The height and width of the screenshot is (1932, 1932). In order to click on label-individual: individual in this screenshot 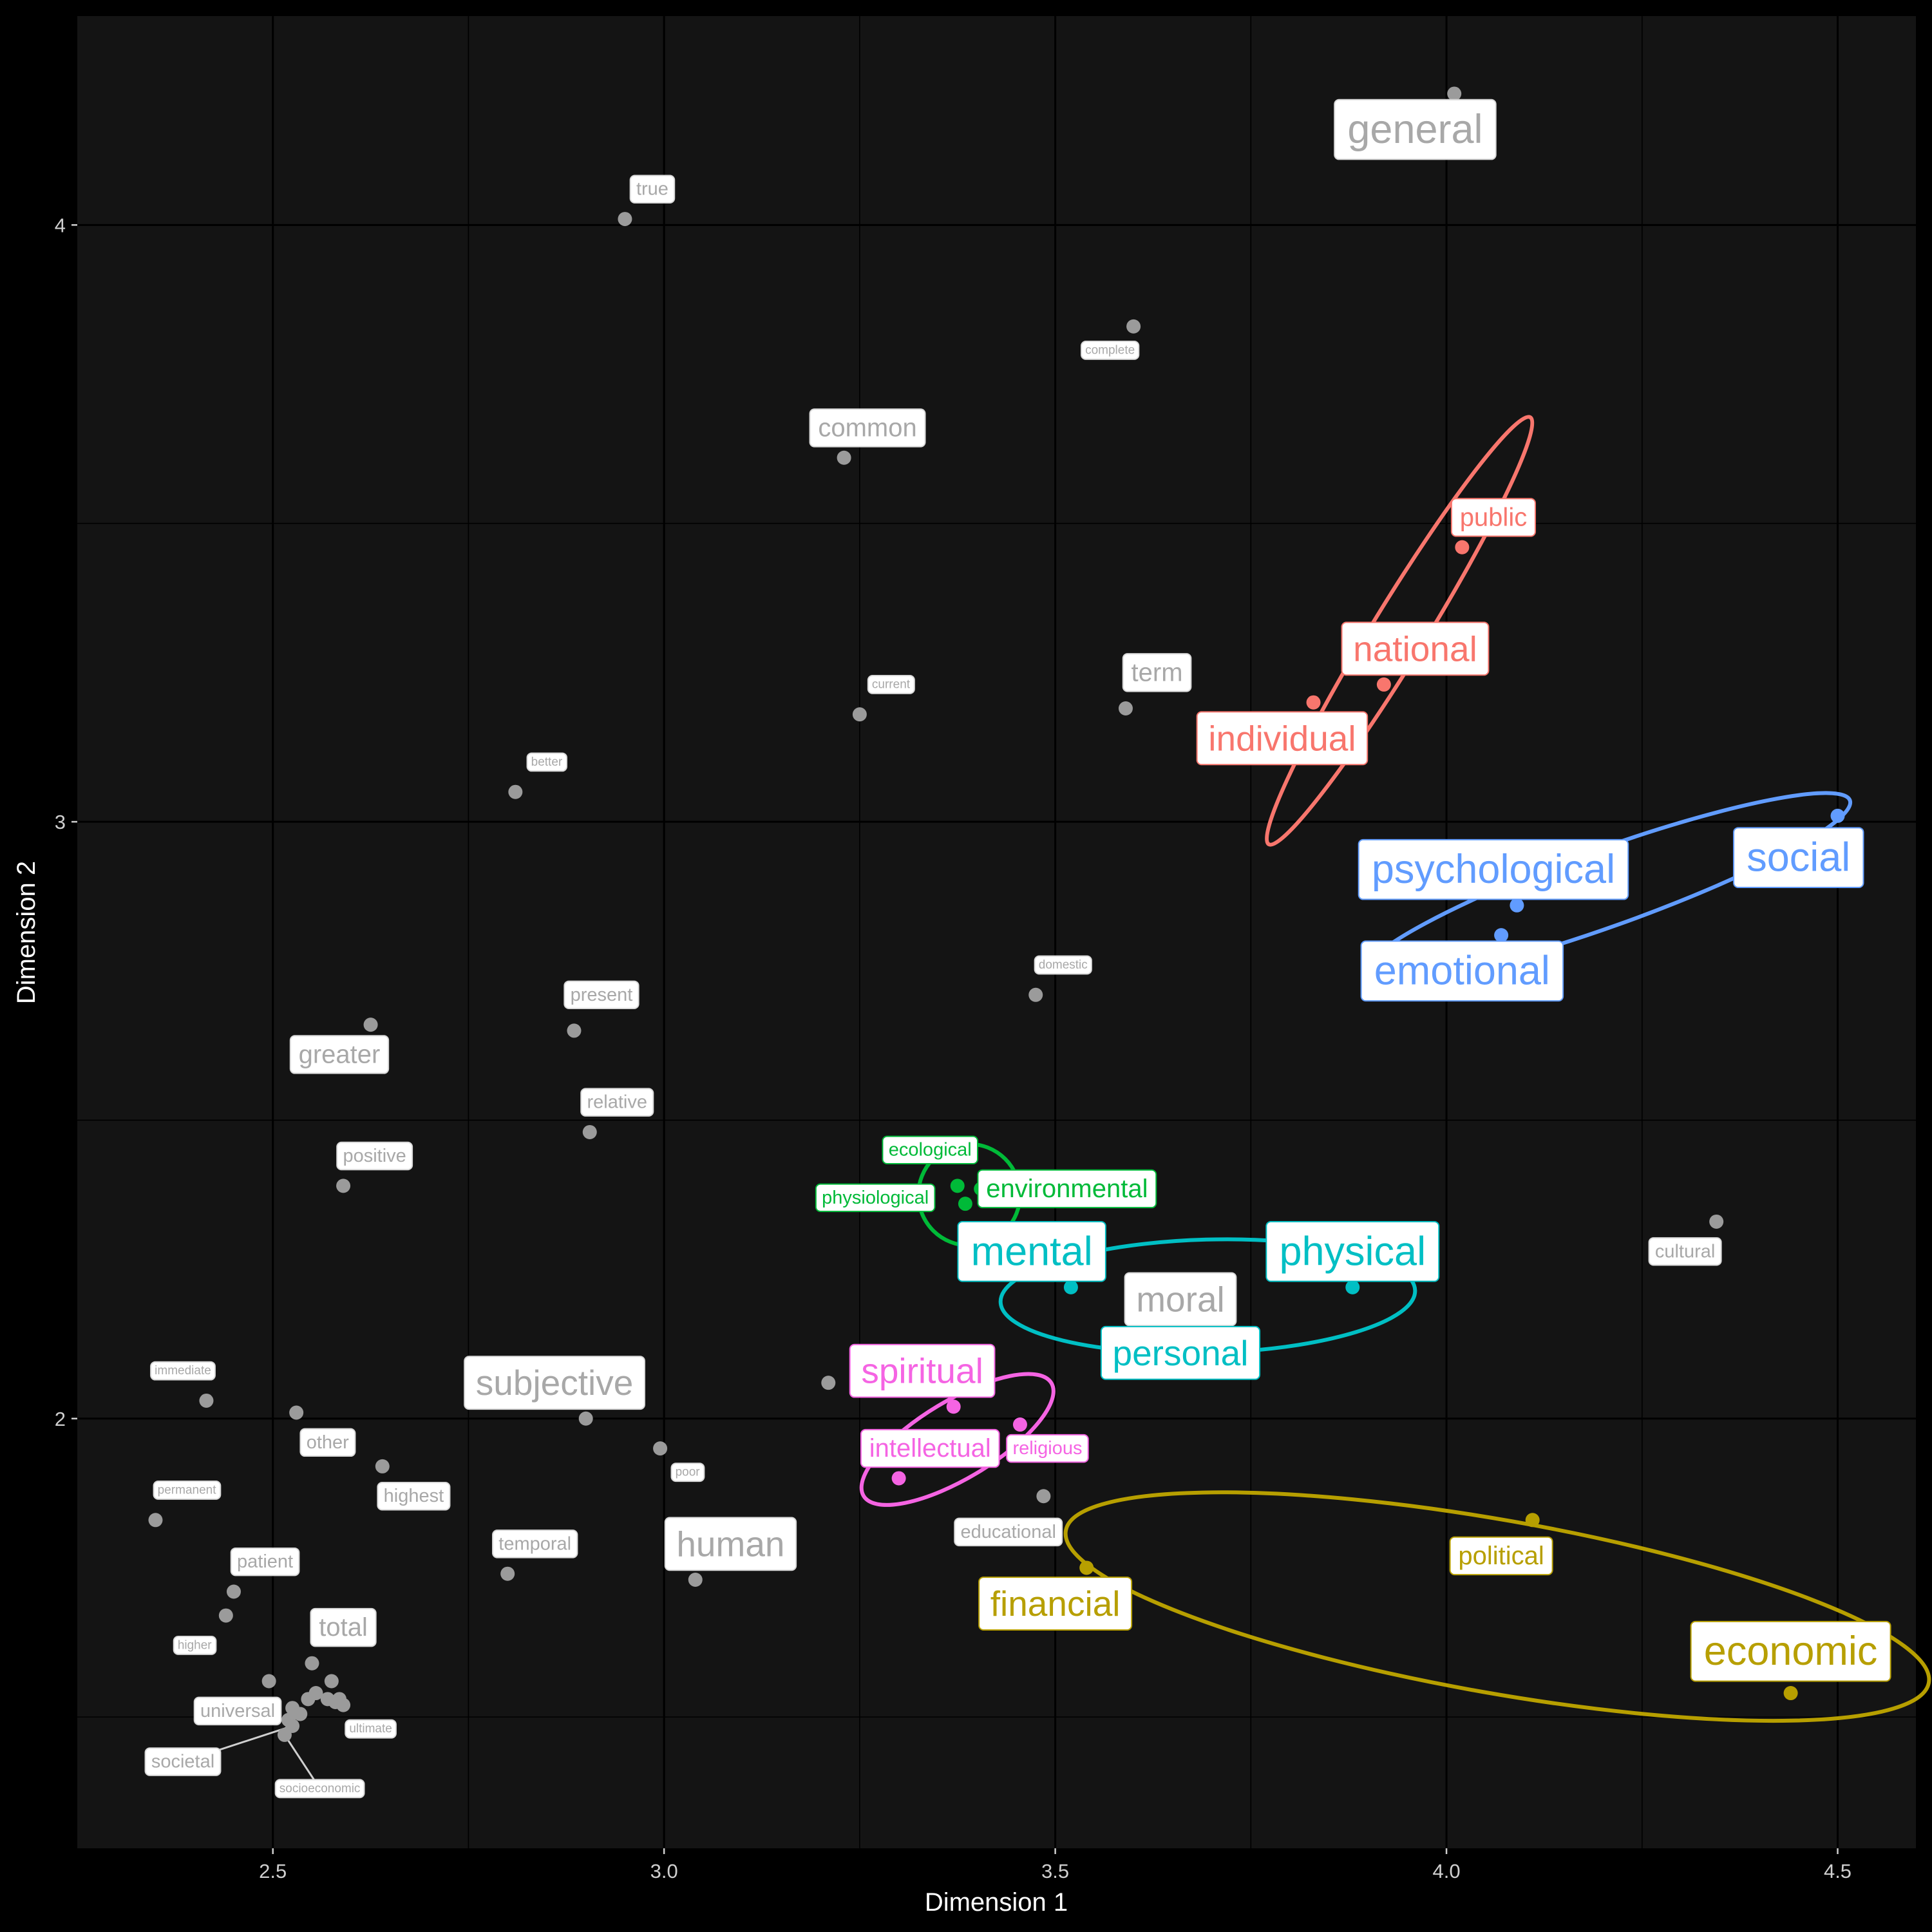, I will do `click(1282, 739)`.